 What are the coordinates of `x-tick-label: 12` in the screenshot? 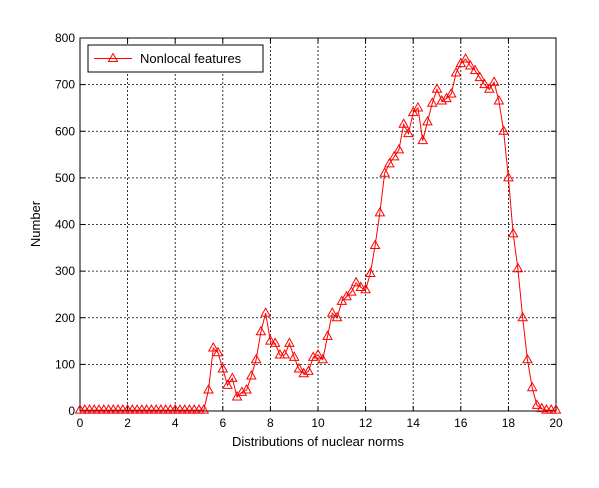 It's located at (366, 423).